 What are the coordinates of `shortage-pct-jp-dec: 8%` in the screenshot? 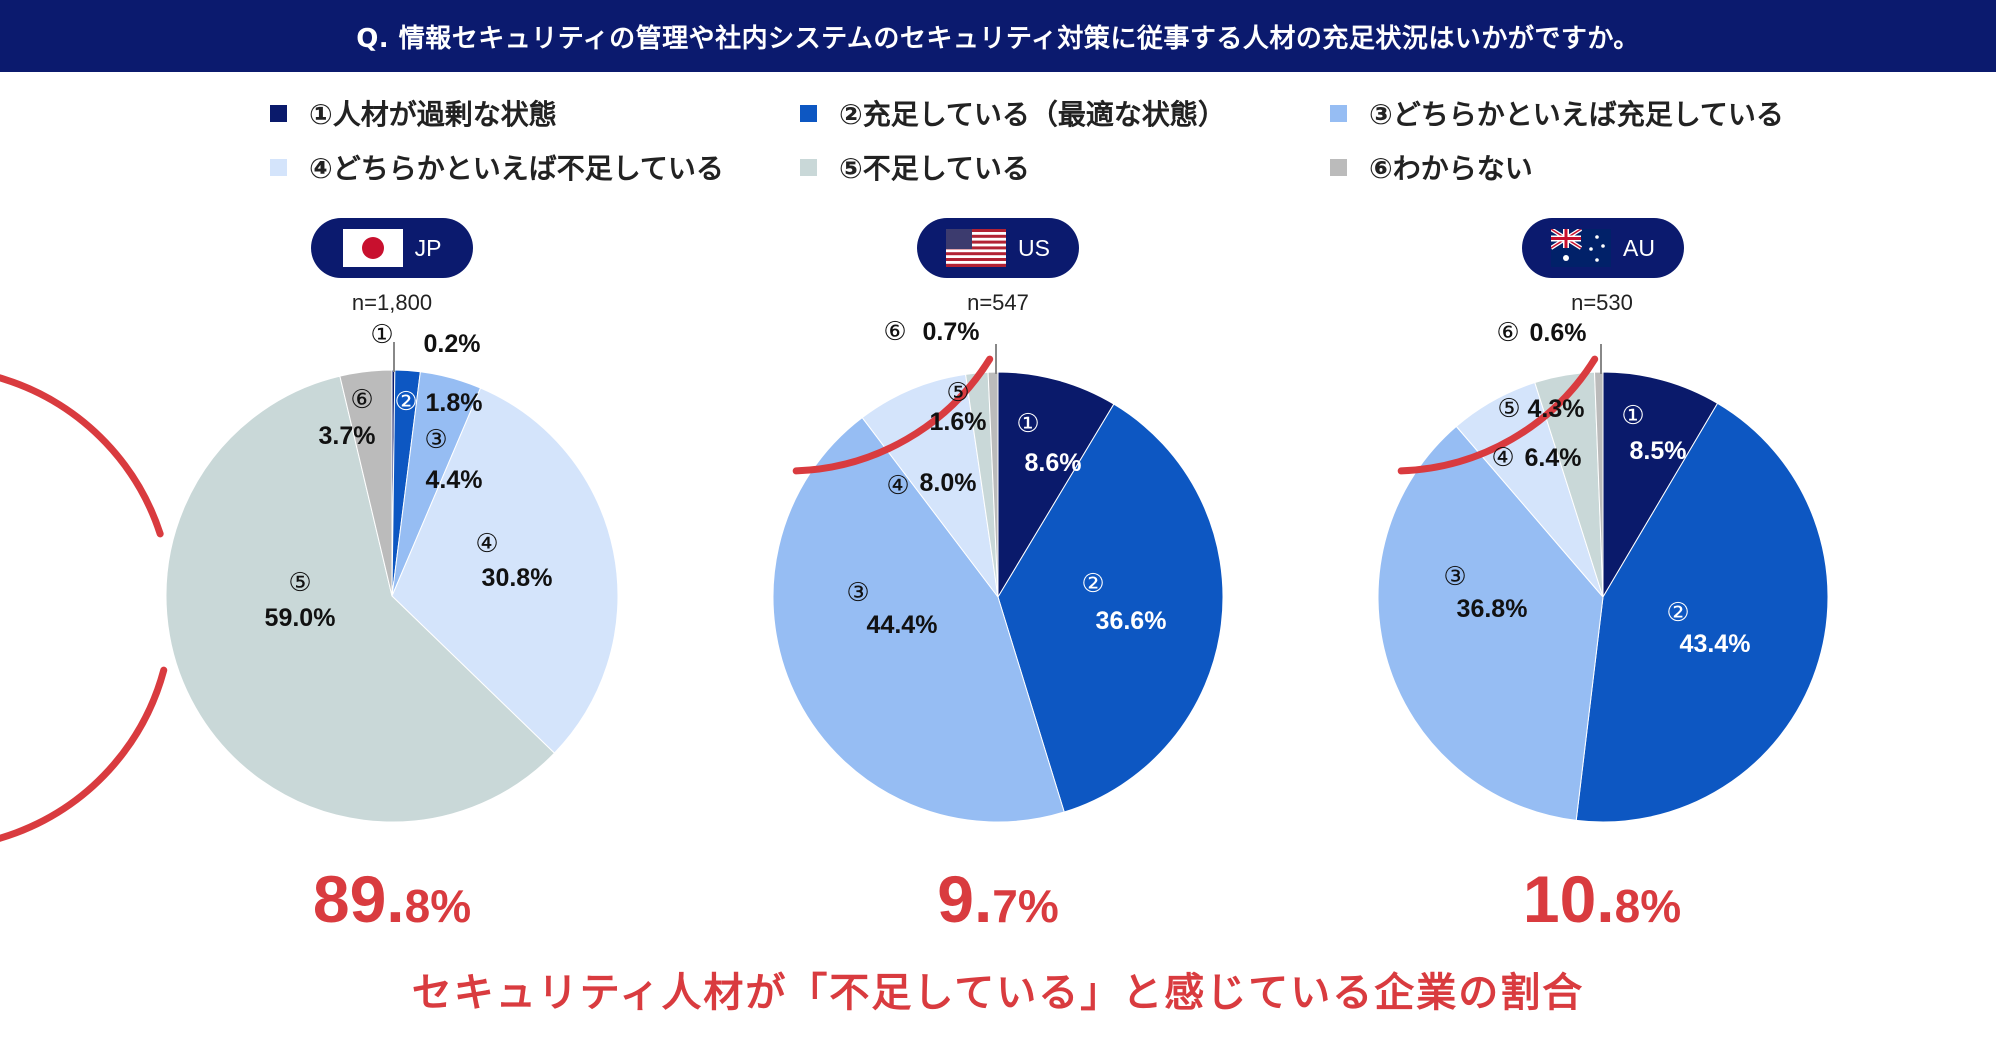 It's located at (438, 906).